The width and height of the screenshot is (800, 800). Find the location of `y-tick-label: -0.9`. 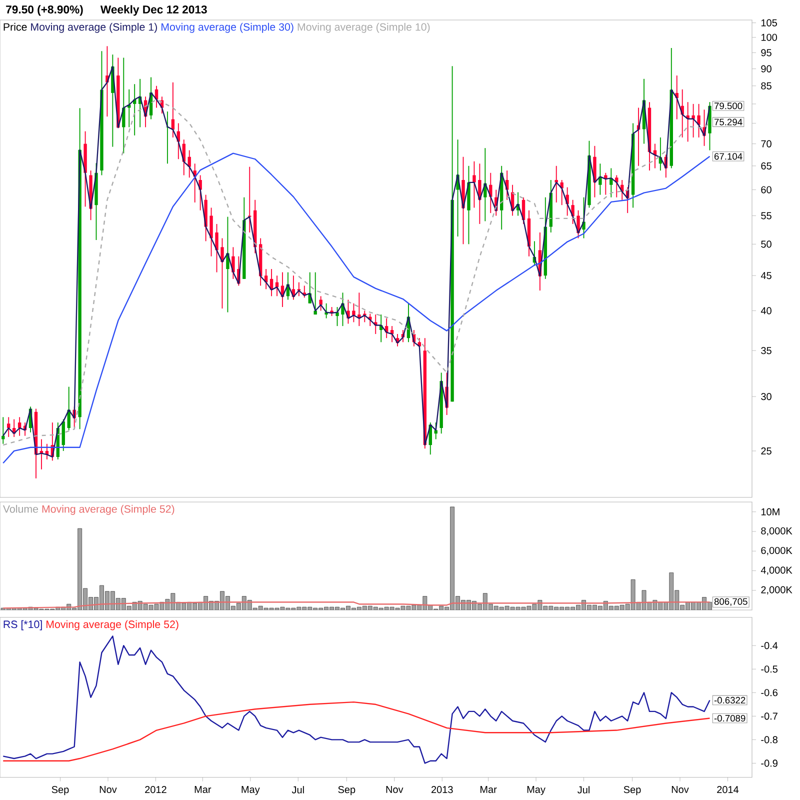

y-tick-label: -0.9 is located at coordinates (769, 763).